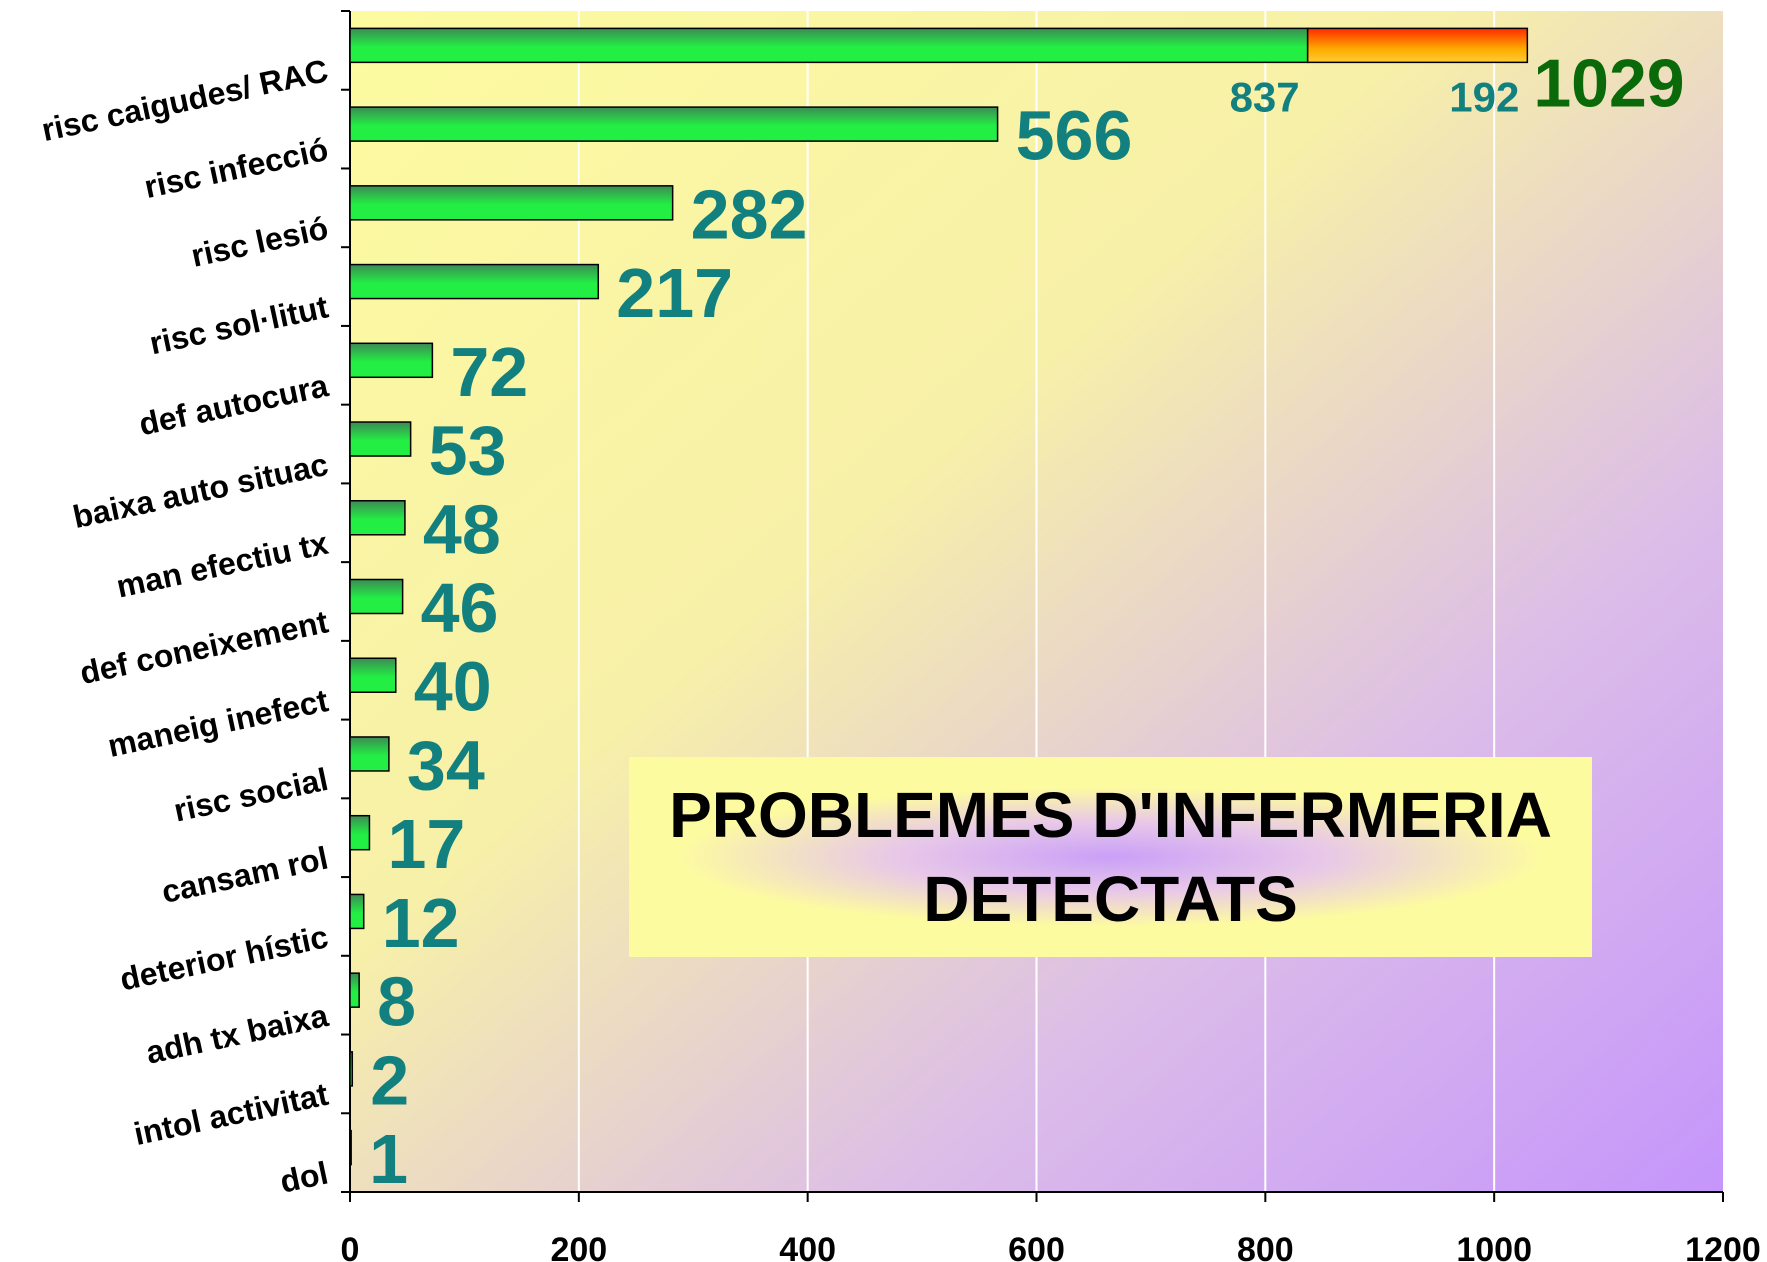 The height and width of the screenshot is (1262, 1767). I want to click on y-tick-label: risc sol·litut, so click(238, 324).